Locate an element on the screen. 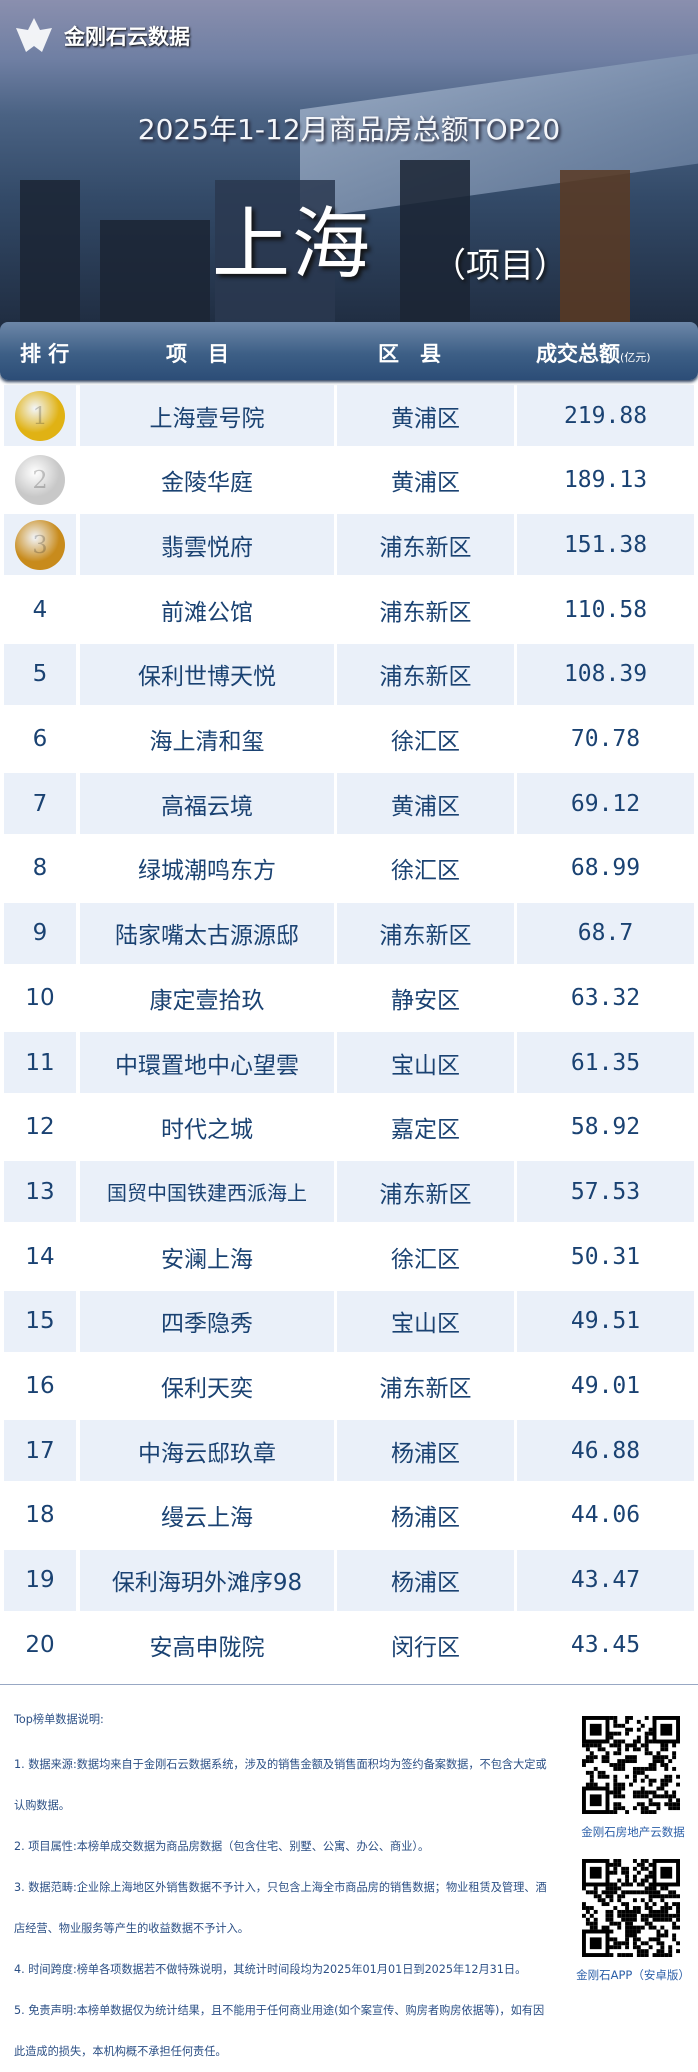 The width and height of the screenshot is (698, 2072). divider is located at coordinates (349, 1684).